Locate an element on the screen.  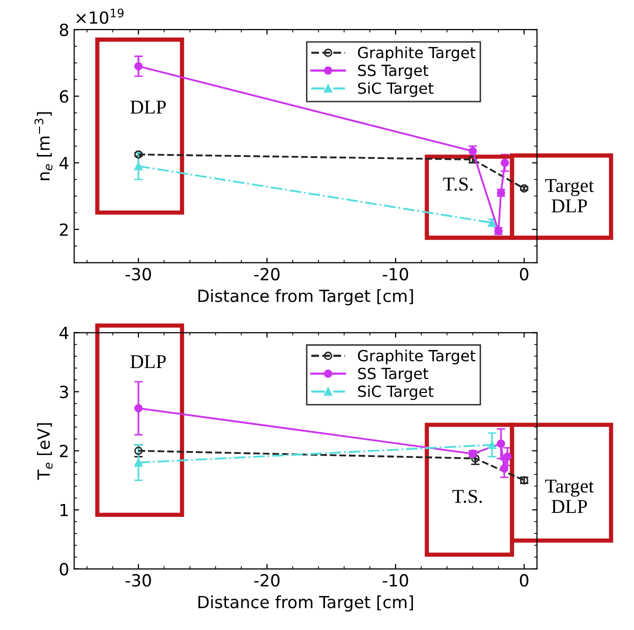
y-axis-title: n$_{e}$ [m$^{−3}$] is located at coordinates (43, 146).